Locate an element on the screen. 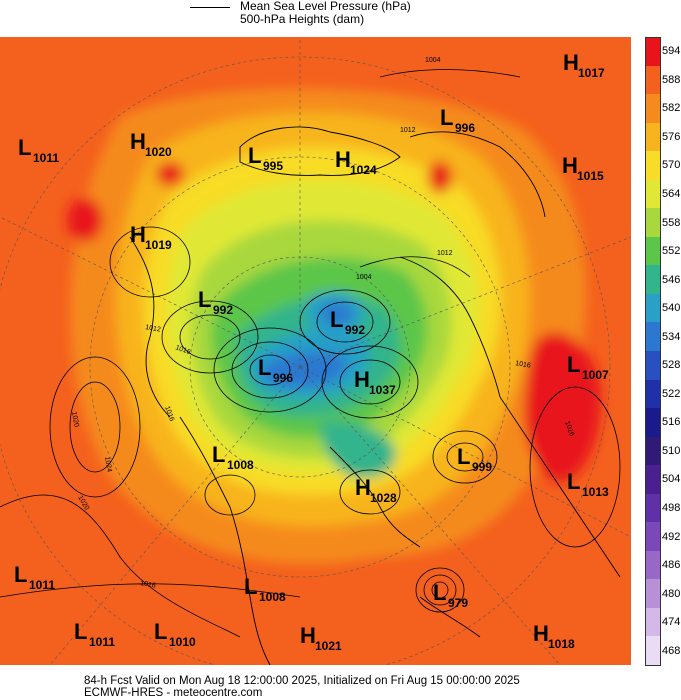 Image resolution: width=681 pixels, height=700 pixels. colorbar-label: 492 is located at coordinates (671, 536).